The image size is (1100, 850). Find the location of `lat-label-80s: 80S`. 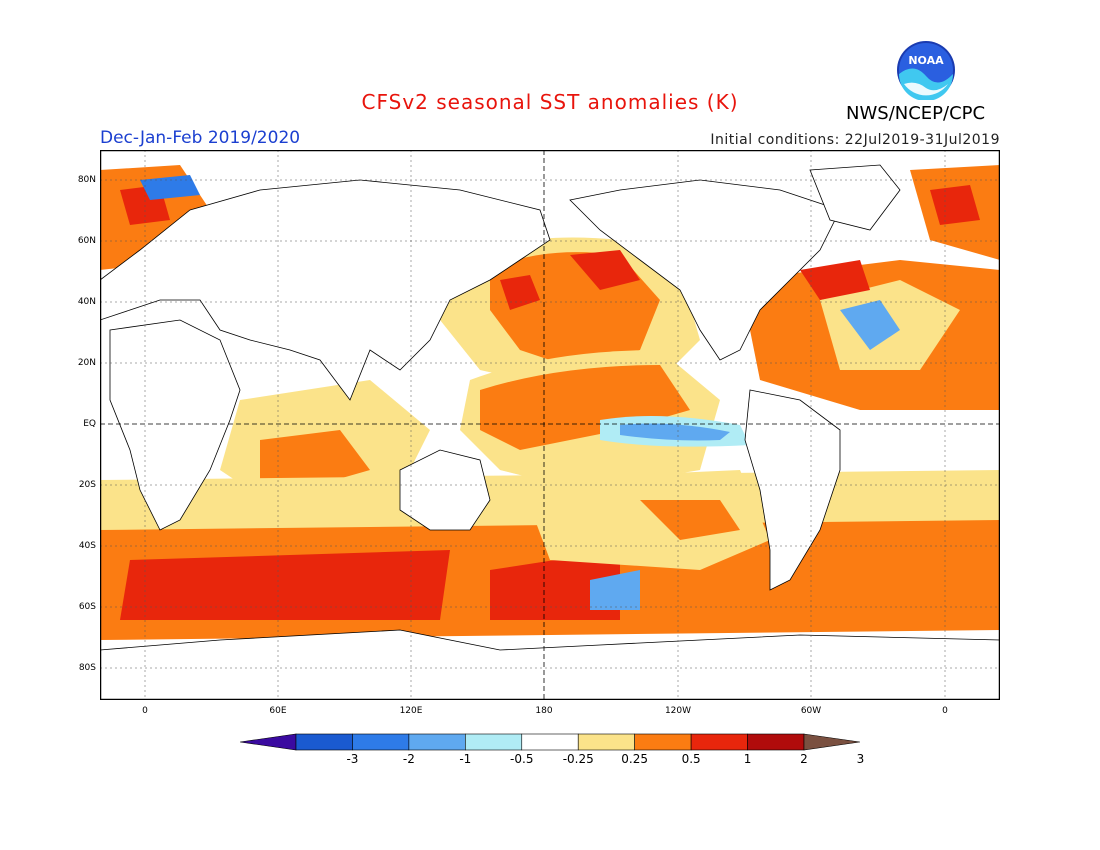

lat-label-80s: 80S is located at coordinates (87, 668).